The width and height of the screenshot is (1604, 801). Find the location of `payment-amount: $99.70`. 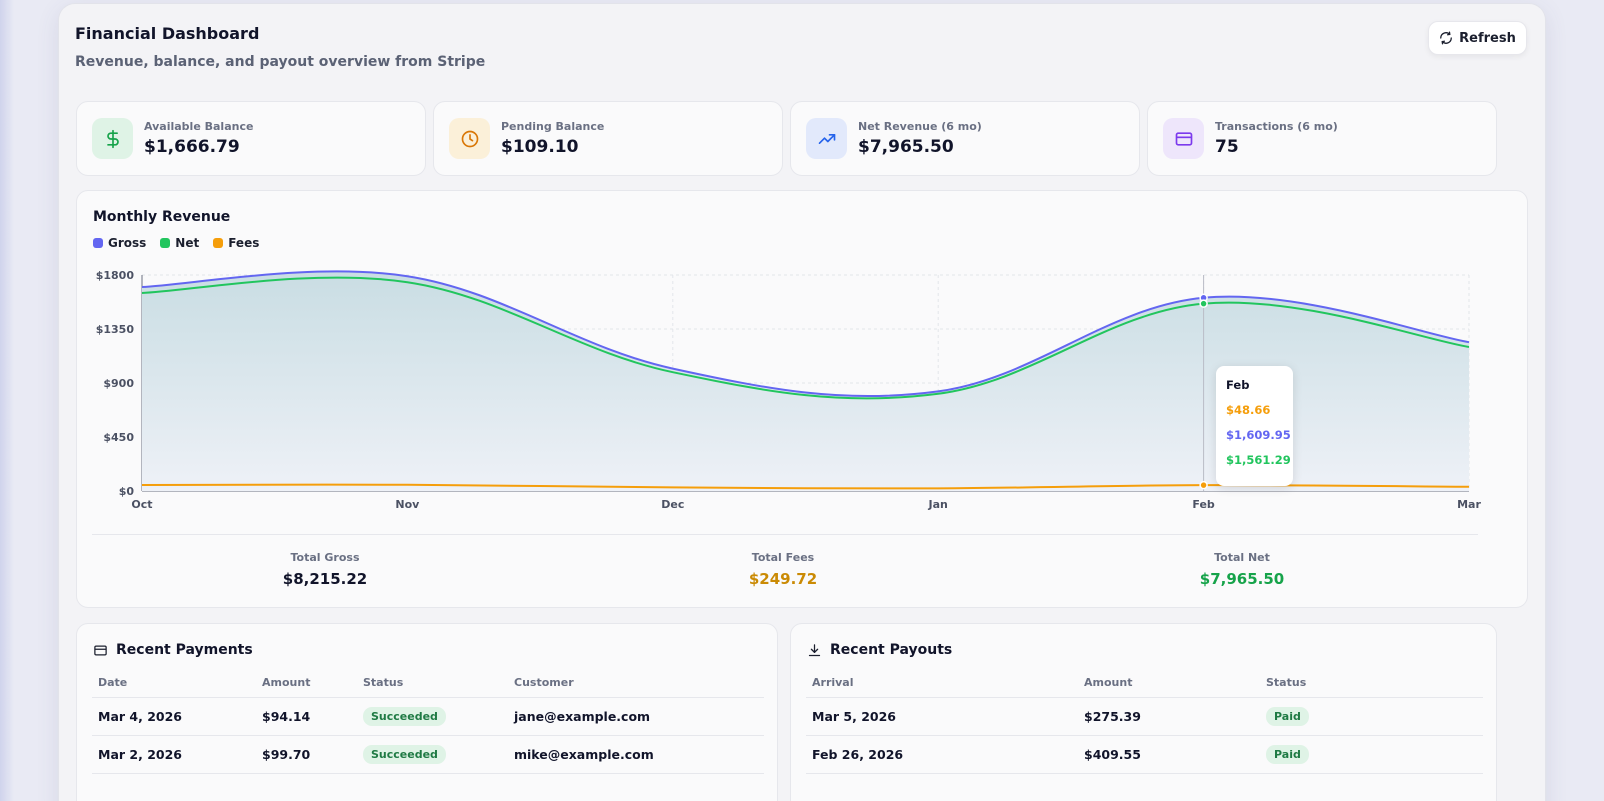

payment-amount: $99.70 is located at coordinates (306, 754).